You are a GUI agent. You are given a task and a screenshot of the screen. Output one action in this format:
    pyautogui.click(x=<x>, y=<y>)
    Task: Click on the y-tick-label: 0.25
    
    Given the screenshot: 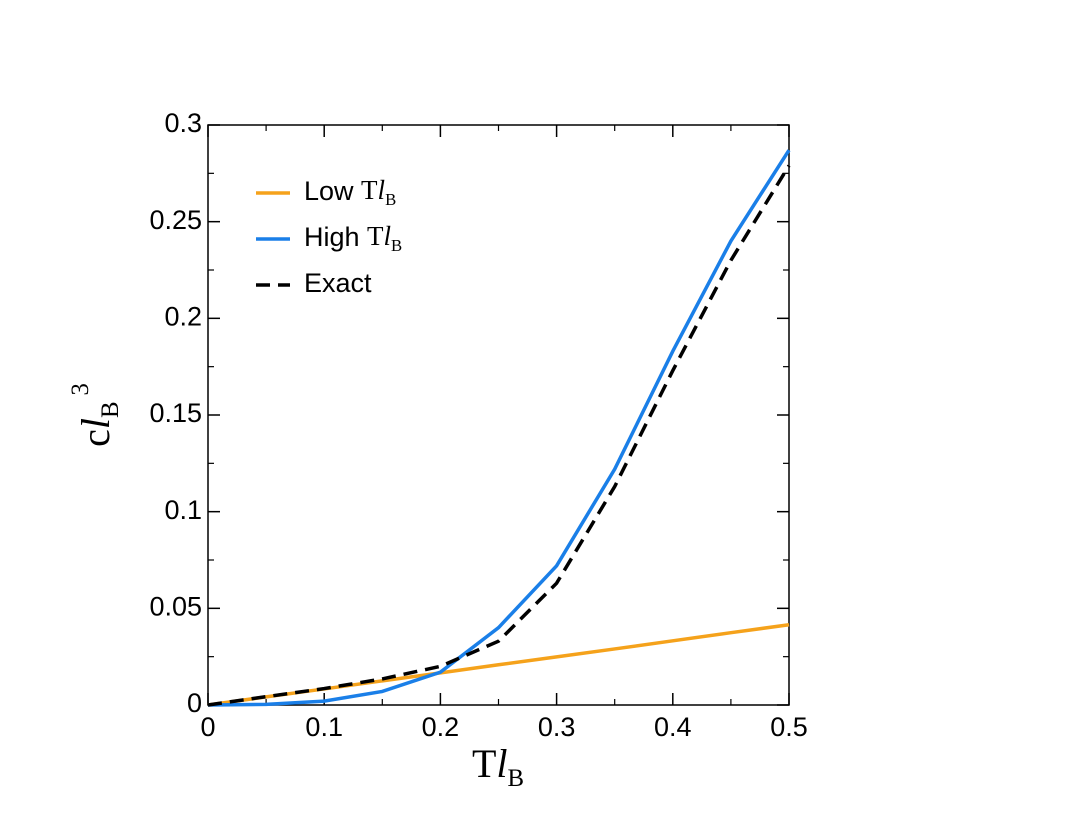 What is the action you would take?
    pyautogui.click(x=175, y=220)
    